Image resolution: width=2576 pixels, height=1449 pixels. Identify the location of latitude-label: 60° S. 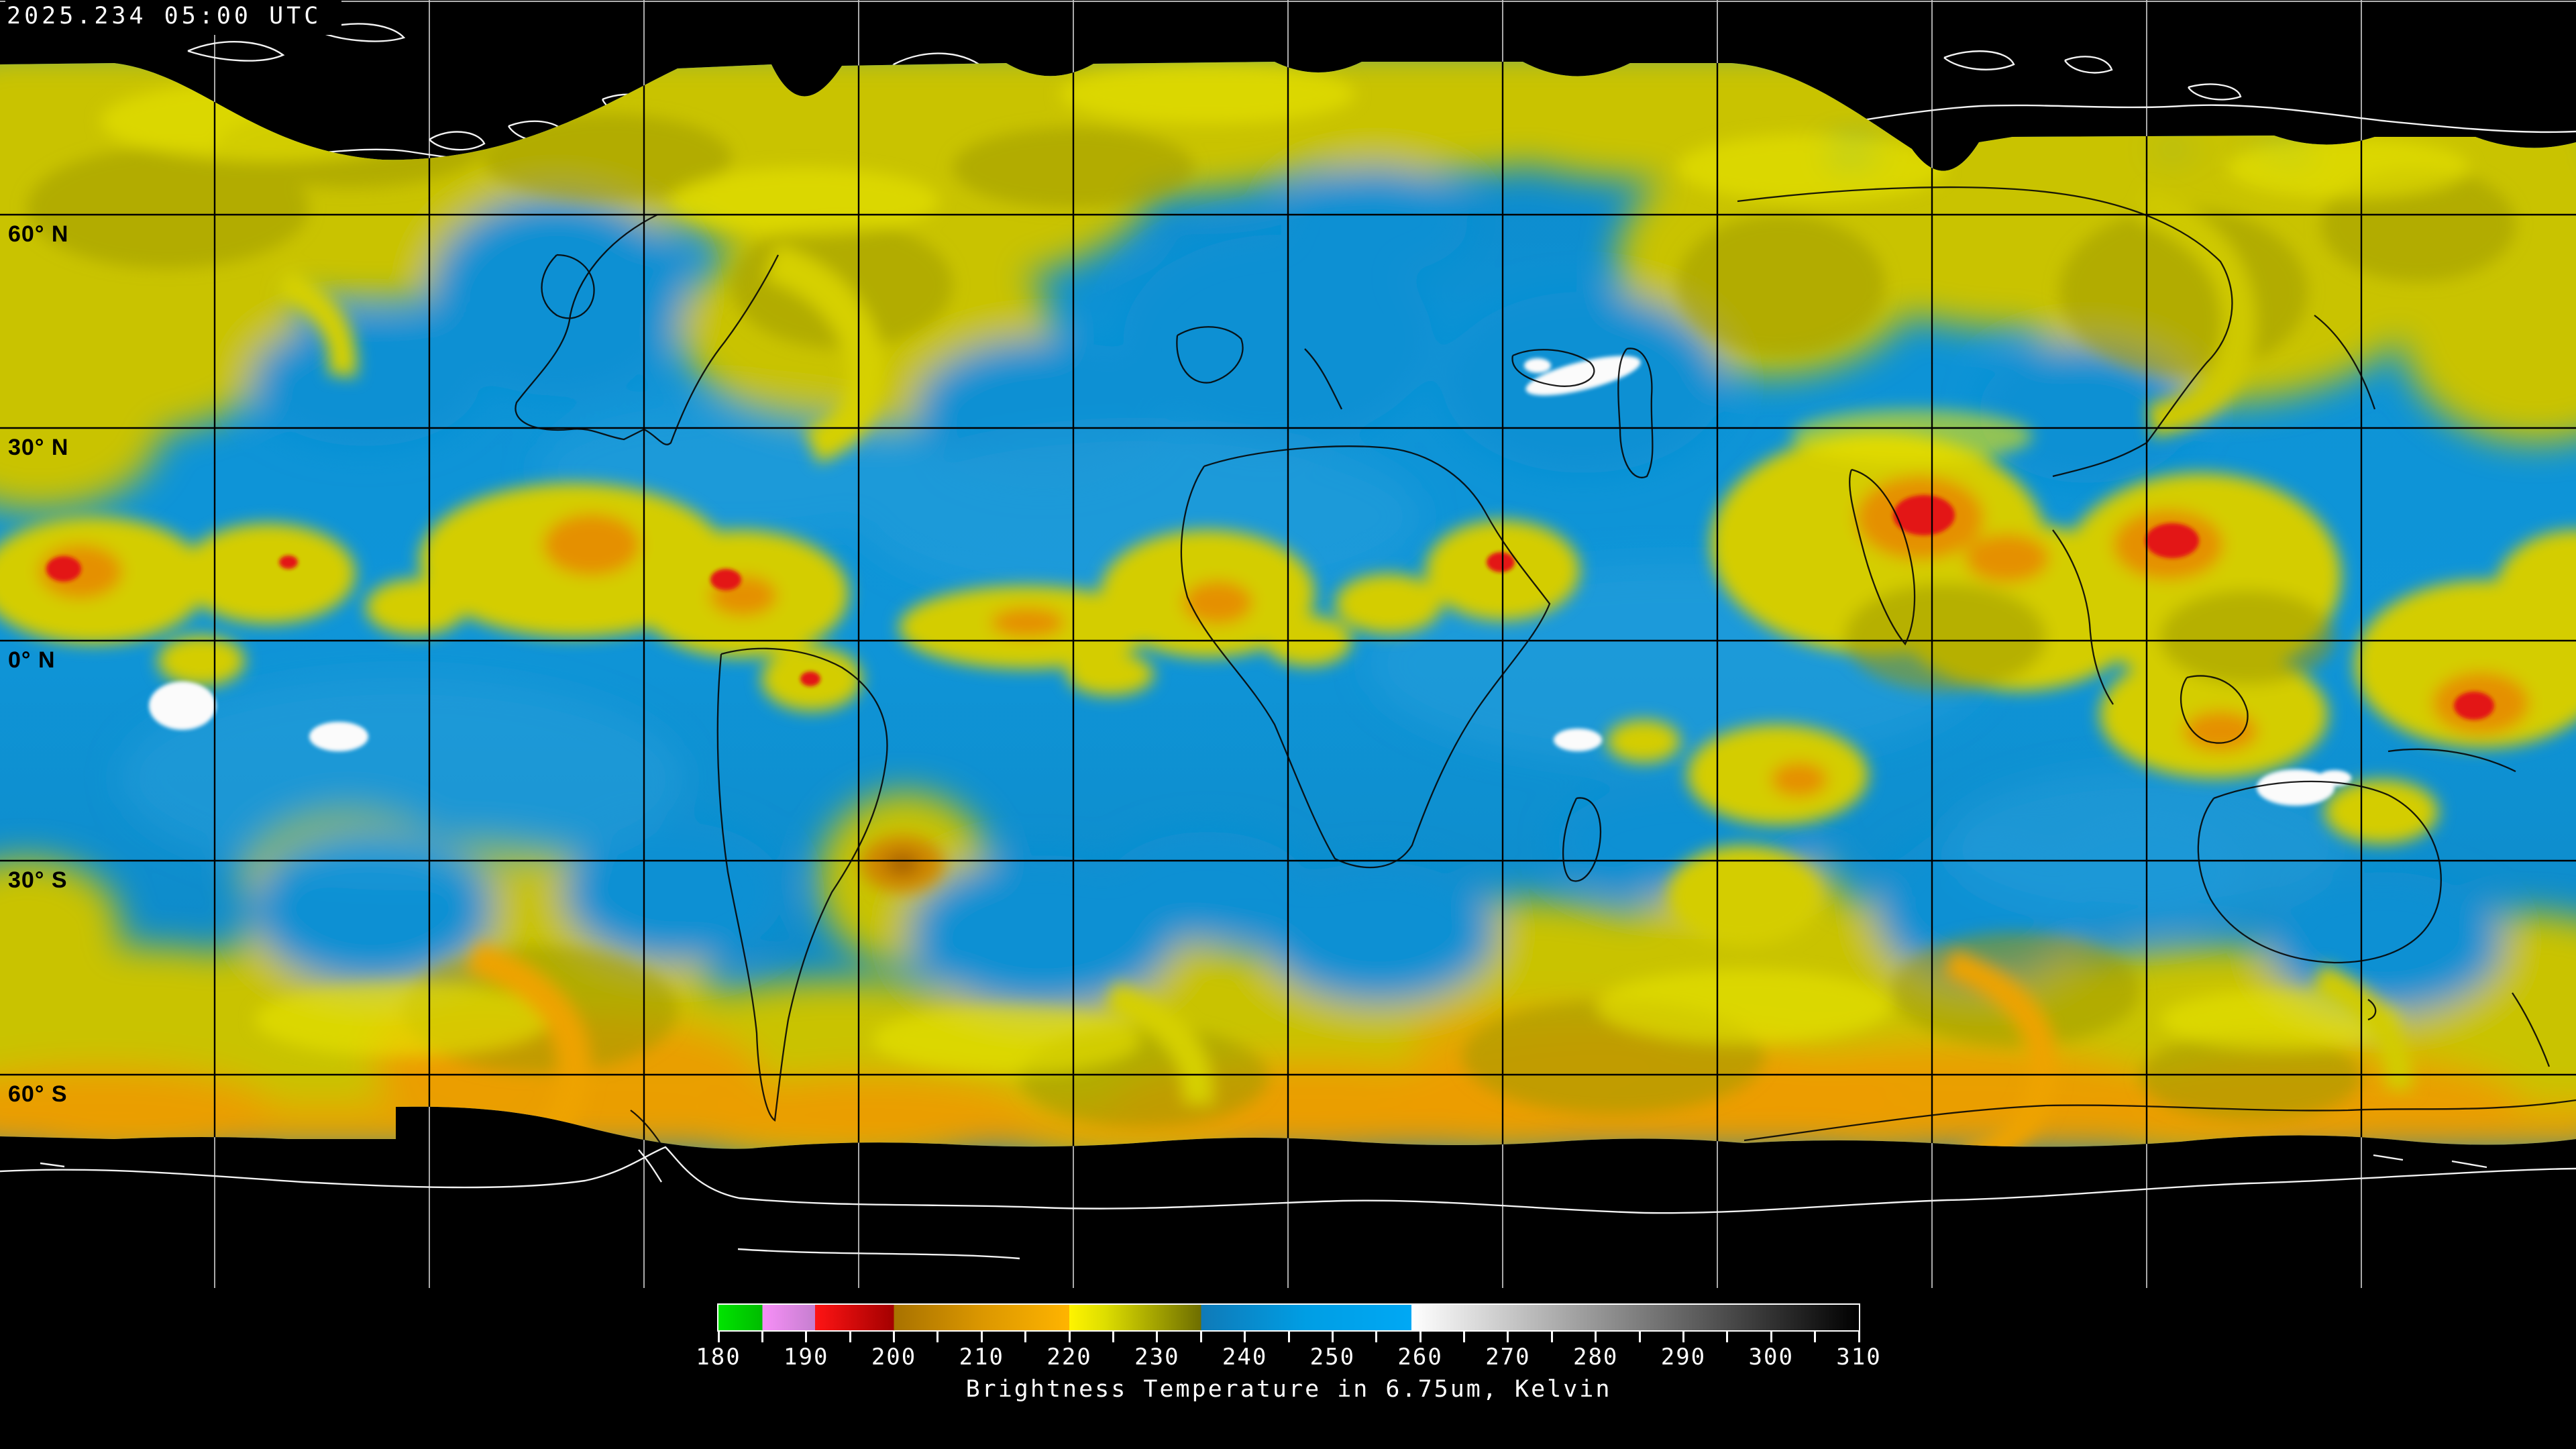
(38, 1094).